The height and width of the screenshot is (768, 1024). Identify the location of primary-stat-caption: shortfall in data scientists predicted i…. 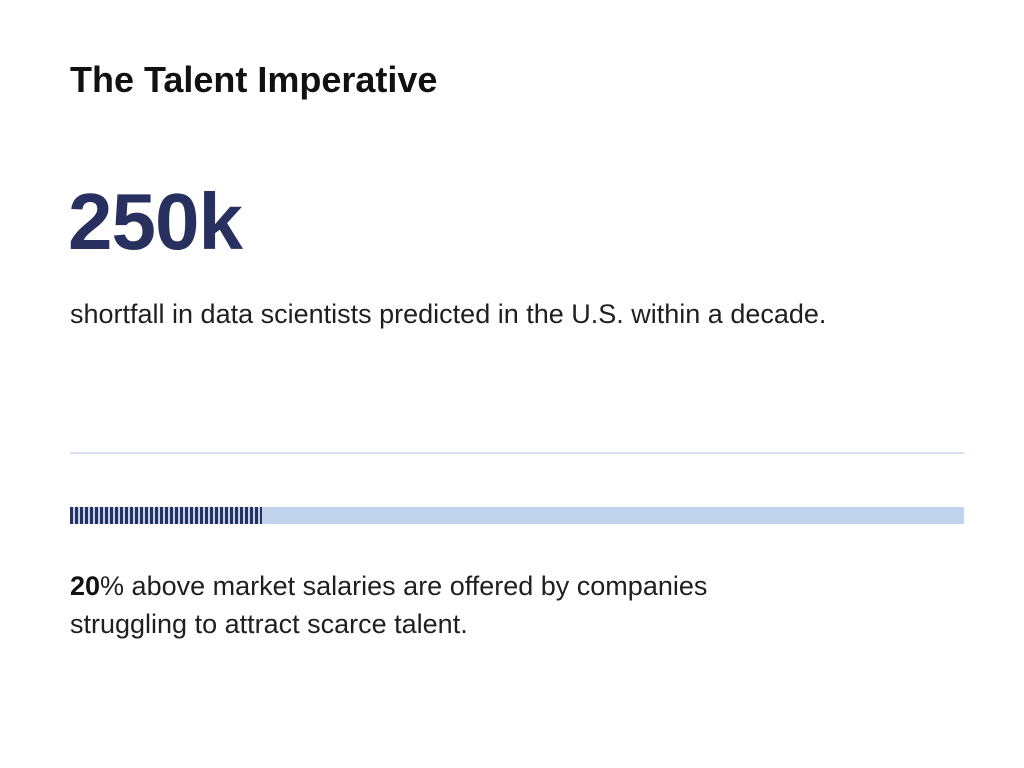
(448, 314).